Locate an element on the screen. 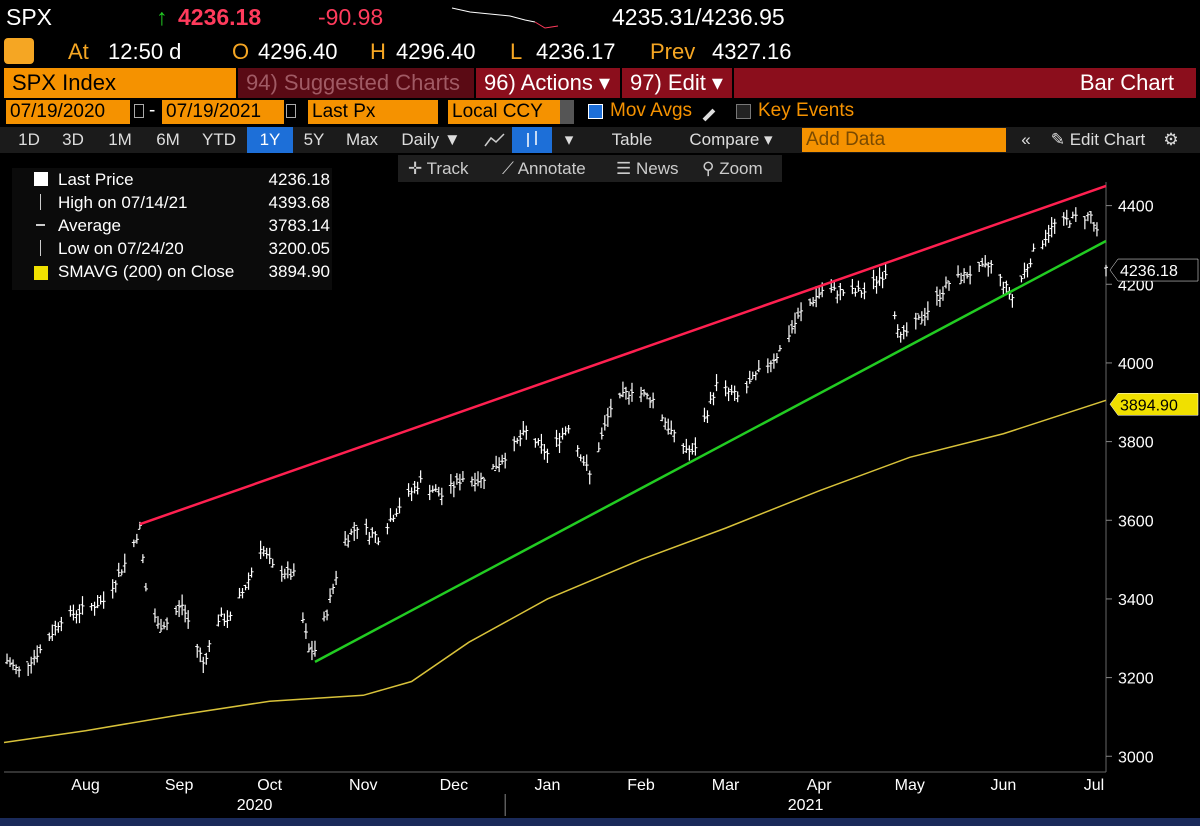  gear-icon: ⚙ is located at coordinates (1171, 139).